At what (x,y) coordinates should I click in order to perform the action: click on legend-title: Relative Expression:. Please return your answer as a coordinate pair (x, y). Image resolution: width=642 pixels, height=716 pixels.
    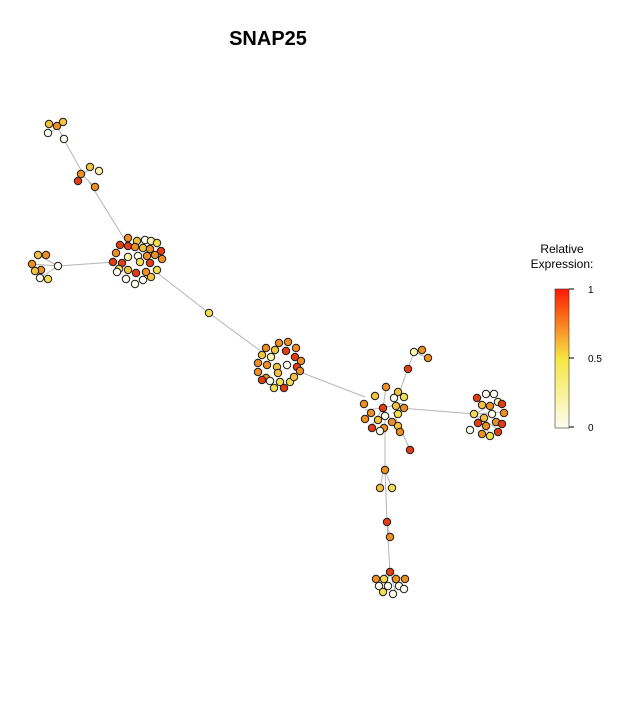
    Looking at the image, I should click on (562, 257).